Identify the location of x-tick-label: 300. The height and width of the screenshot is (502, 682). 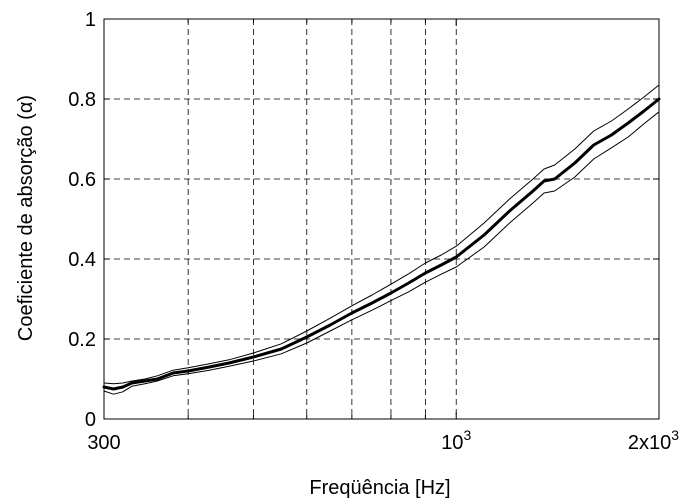
(103, 443).